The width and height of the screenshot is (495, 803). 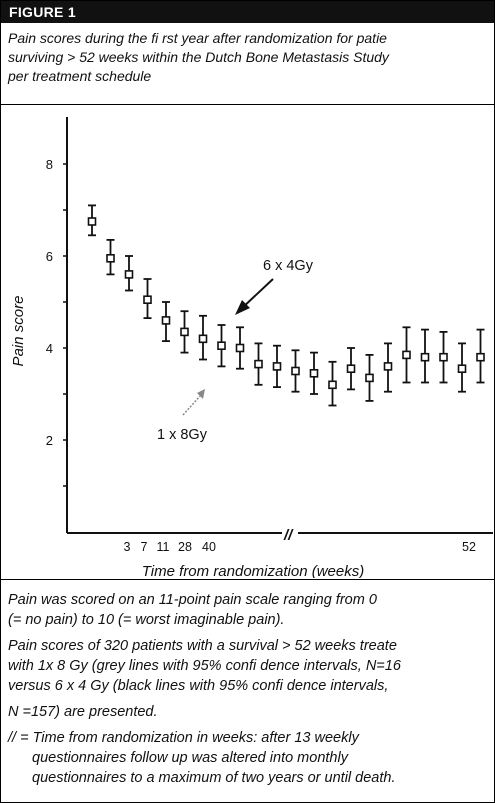 I want to click on x-tick-label: 3, so click(x=127, y=547).